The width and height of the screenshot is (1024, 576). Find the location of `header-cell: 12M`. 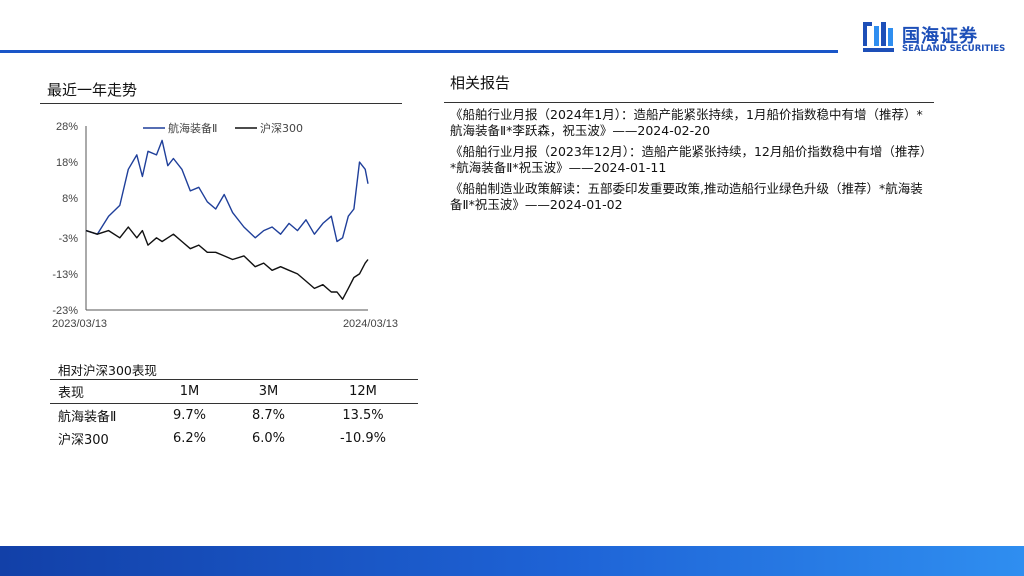

header-cell: 12M is located at coordinates (362, 391).